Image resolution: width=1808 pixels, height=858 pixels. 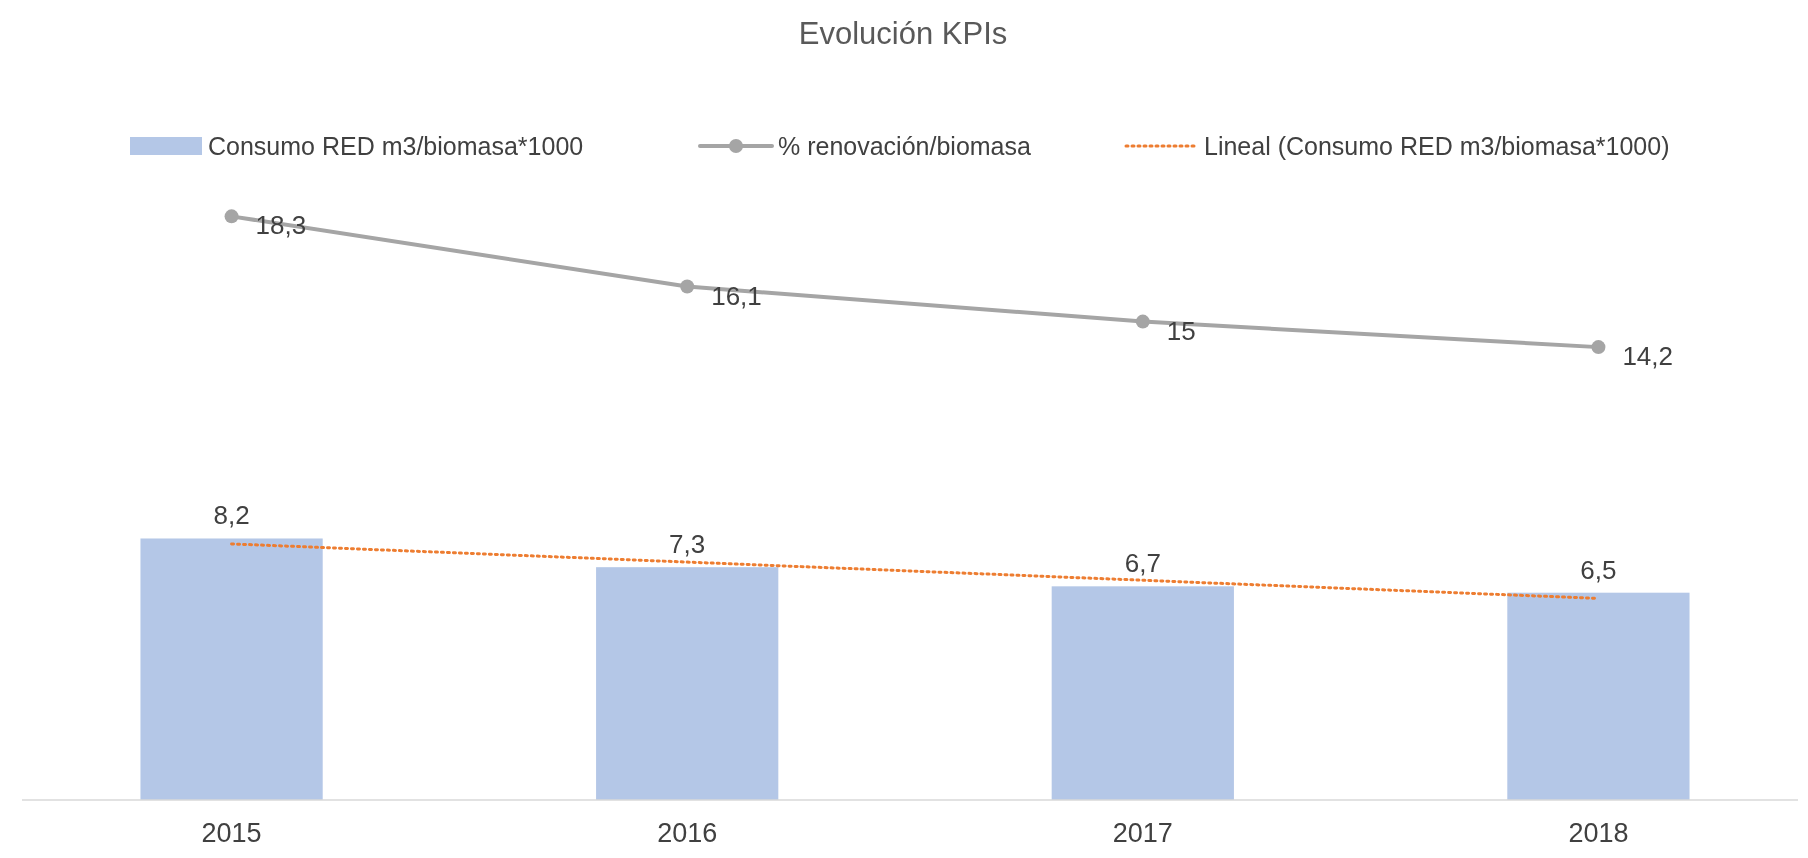 I want to click on data-label: 16,1, so click(x=736, y=295).